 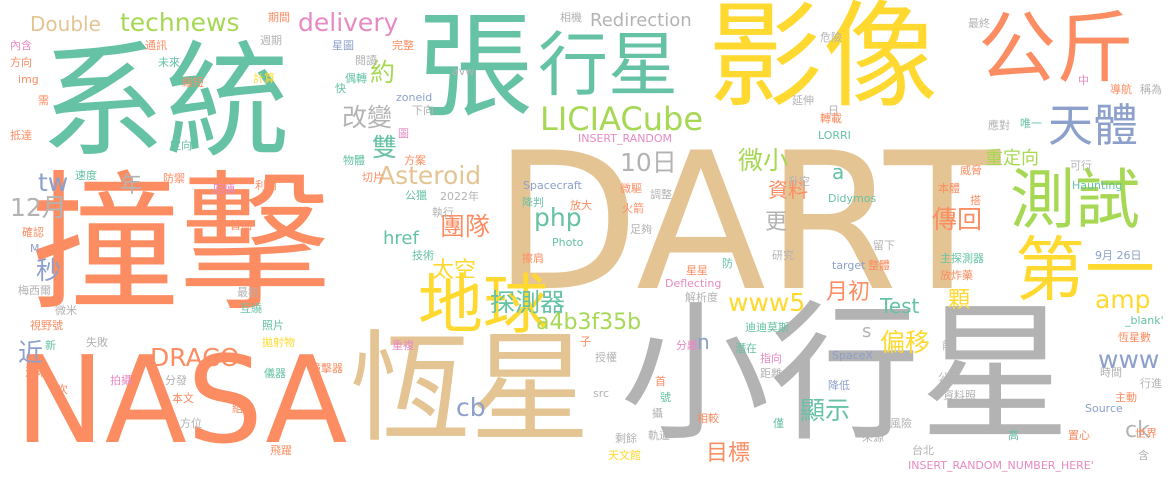 What do you see at coordinates (905, 342) in the screenshot?
I see `cloud-word: 偏移` at bounding box center [905, 342].